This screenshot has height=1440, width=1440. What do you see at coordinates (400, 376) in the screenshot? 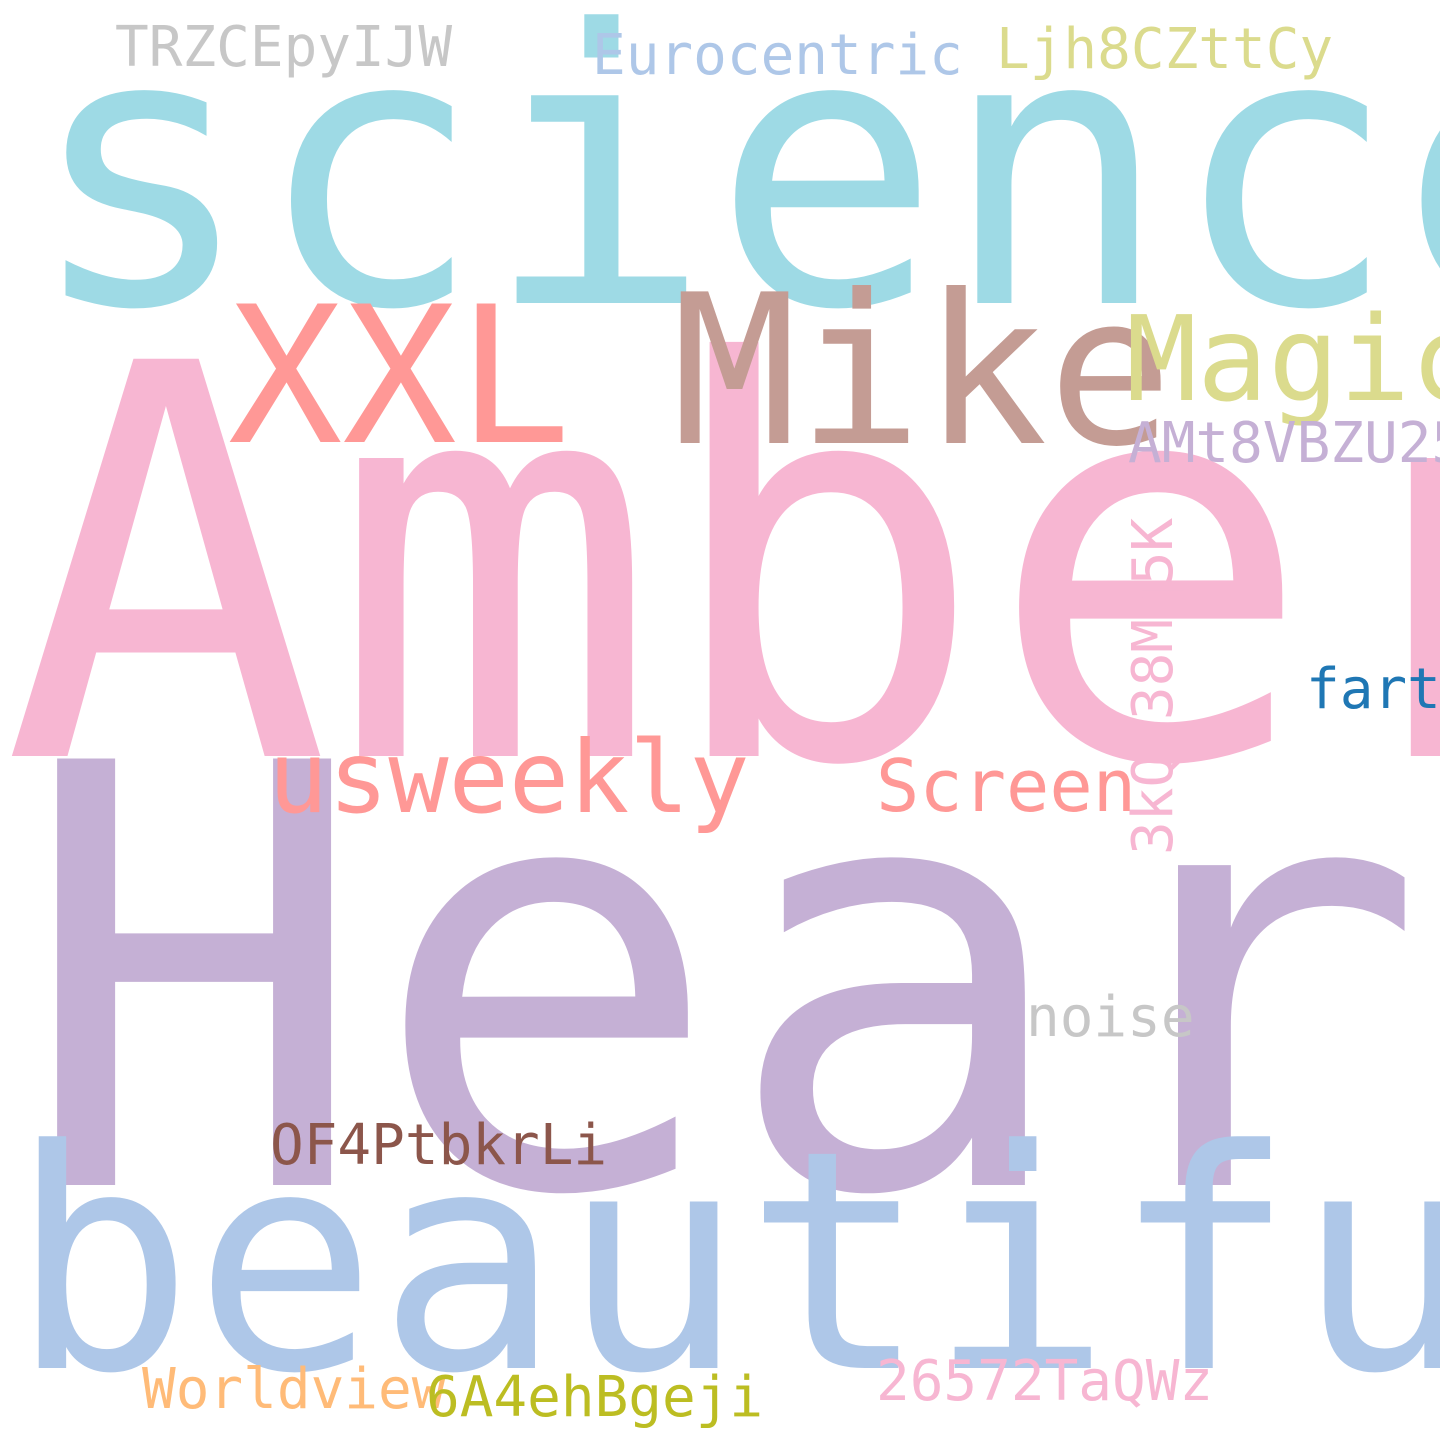
I see `word-xxl: XXL` at bounding box center [400, 376].